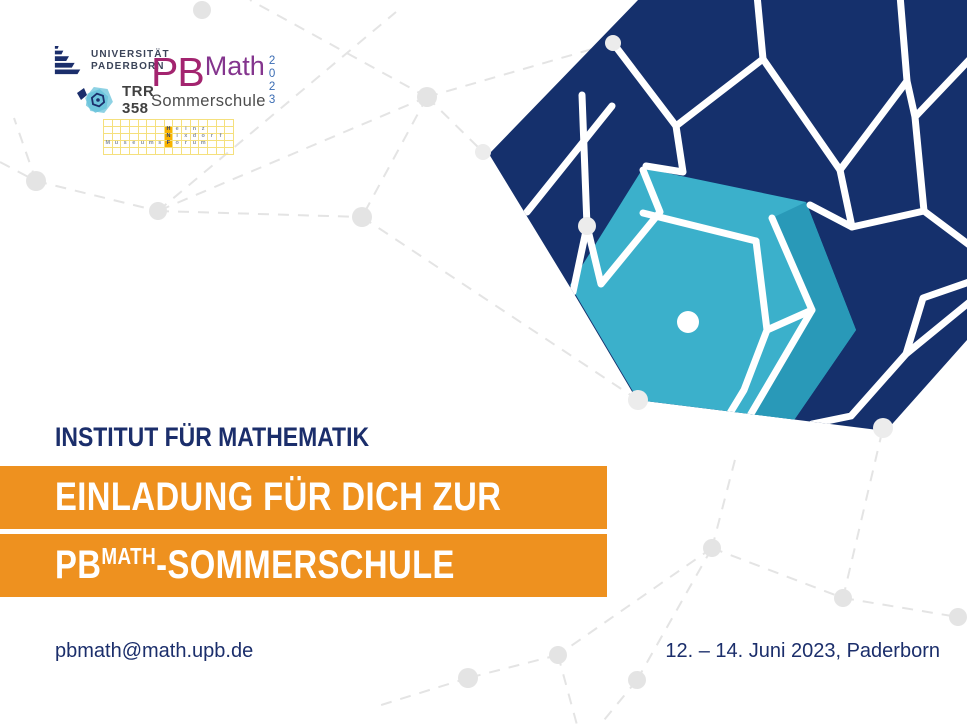 This screenshot has width=967, height=725. What do you see at coordinates (169, 130) in the screenshot?
I see `hnf-grid-cell: H` at bounding box center [169, 130].